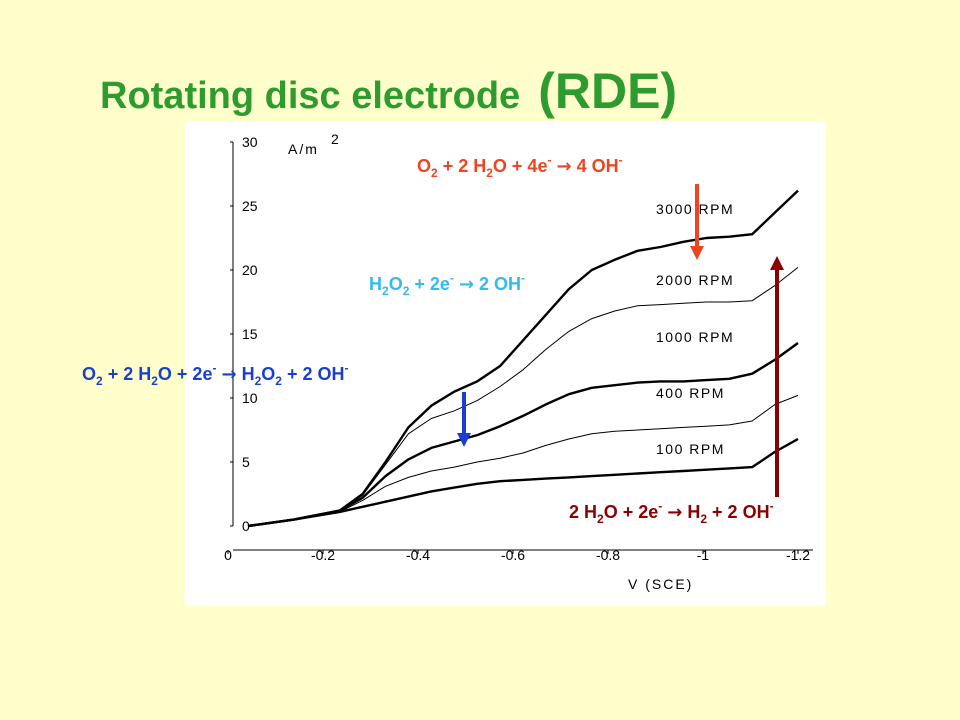 This screenshot has height=720, width=960. What do you see at coordinates (671, 512) in the screenshot?
I see `equation-h2: 2 H2O + 2e- → H2 + 2 OH-` at bounding box center [671, 512].